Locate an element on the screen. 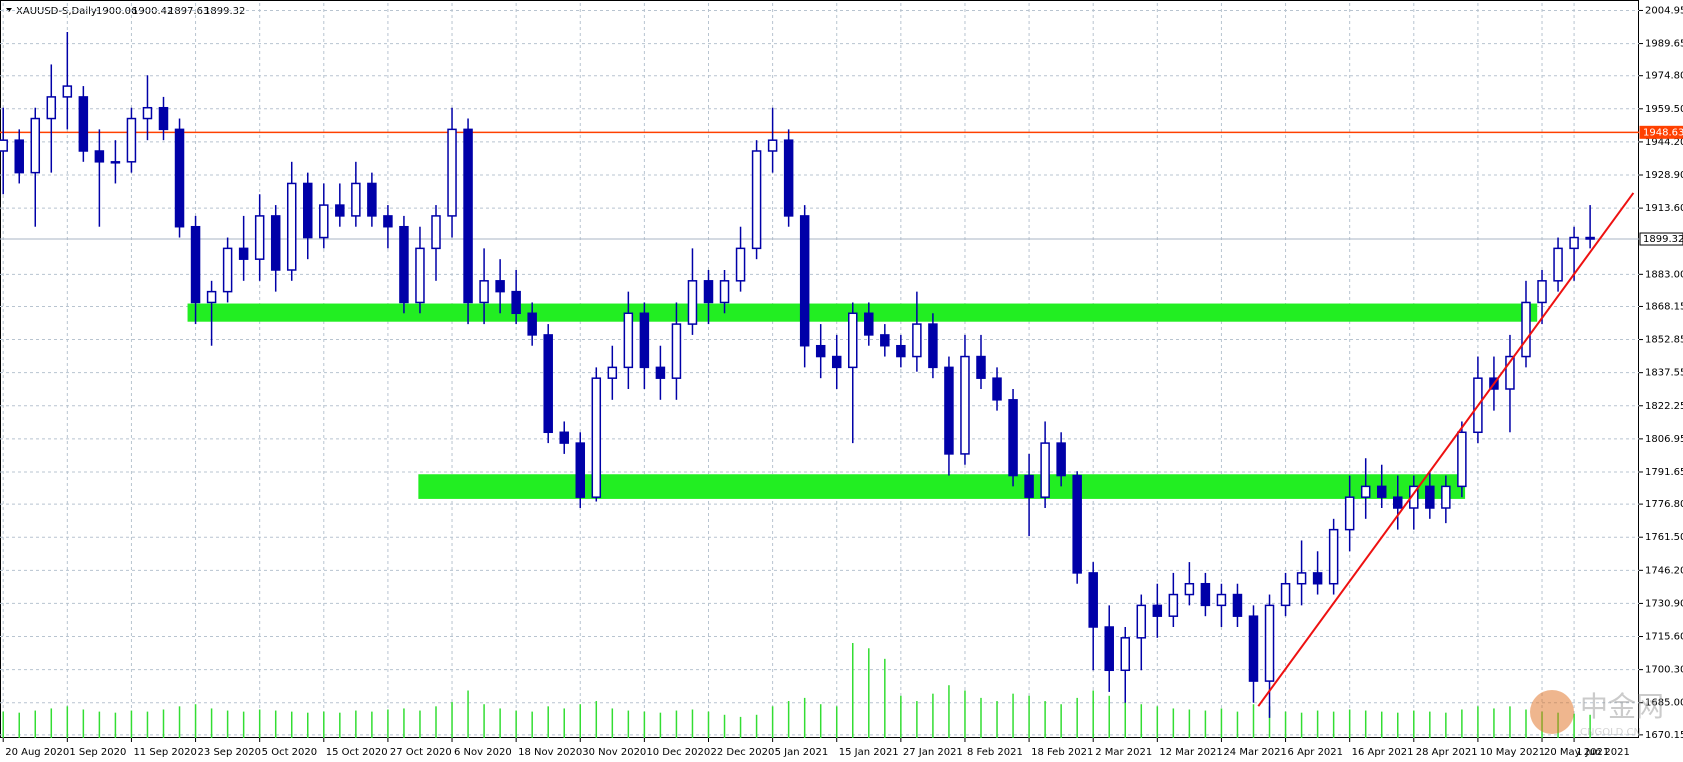 This screenshot has width=1683, height=762. x-tick-label: 11 Sep 2020 is located at coordinates (164, 752).